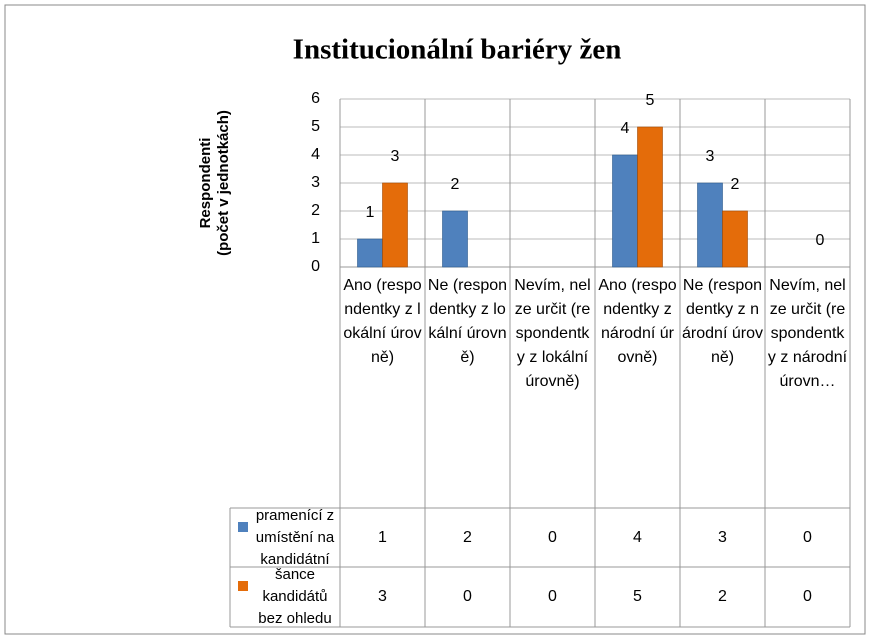  What do you see at coordinates (370, 212) in the screenshot?
I see `data-label: 1` at bounding box center [370, 212].